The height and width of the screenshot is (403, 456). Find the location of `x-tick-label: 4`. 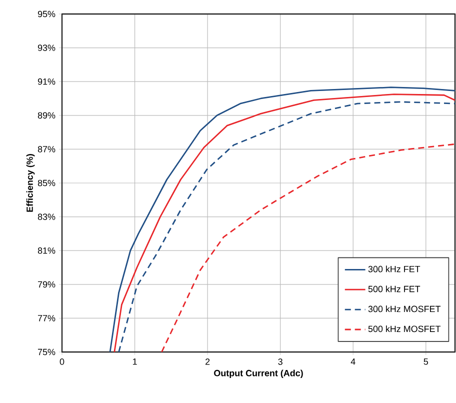

x-tick-label: 4 is located at coordinates (353, 361).